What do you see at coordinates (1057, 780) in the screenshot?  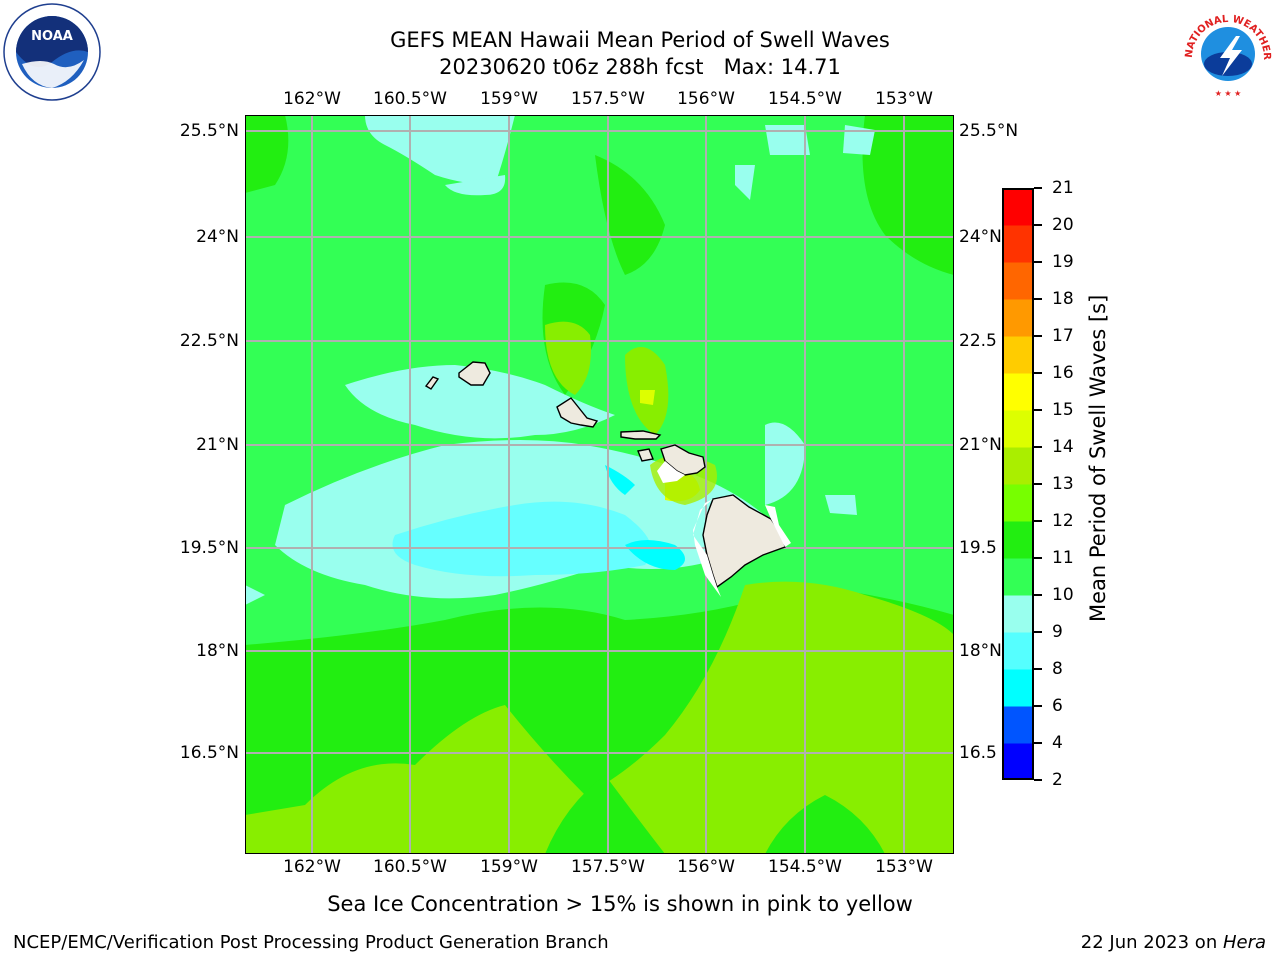 I see `colorbar-tick-label: 2` at bounding box center [1057, 780].